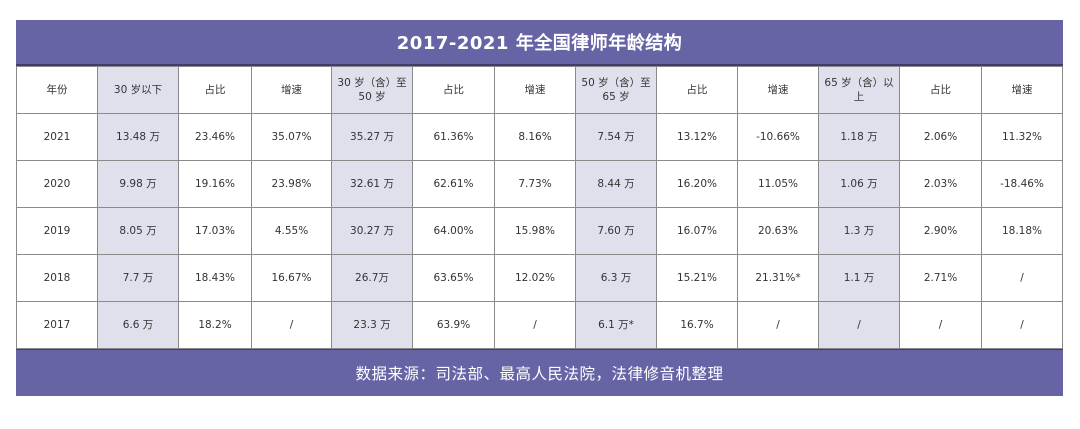  What do you see at coordinates (697, 137) in the screenshot?
I see `cell-share: 13.12%` at bounding box center [697, 137].